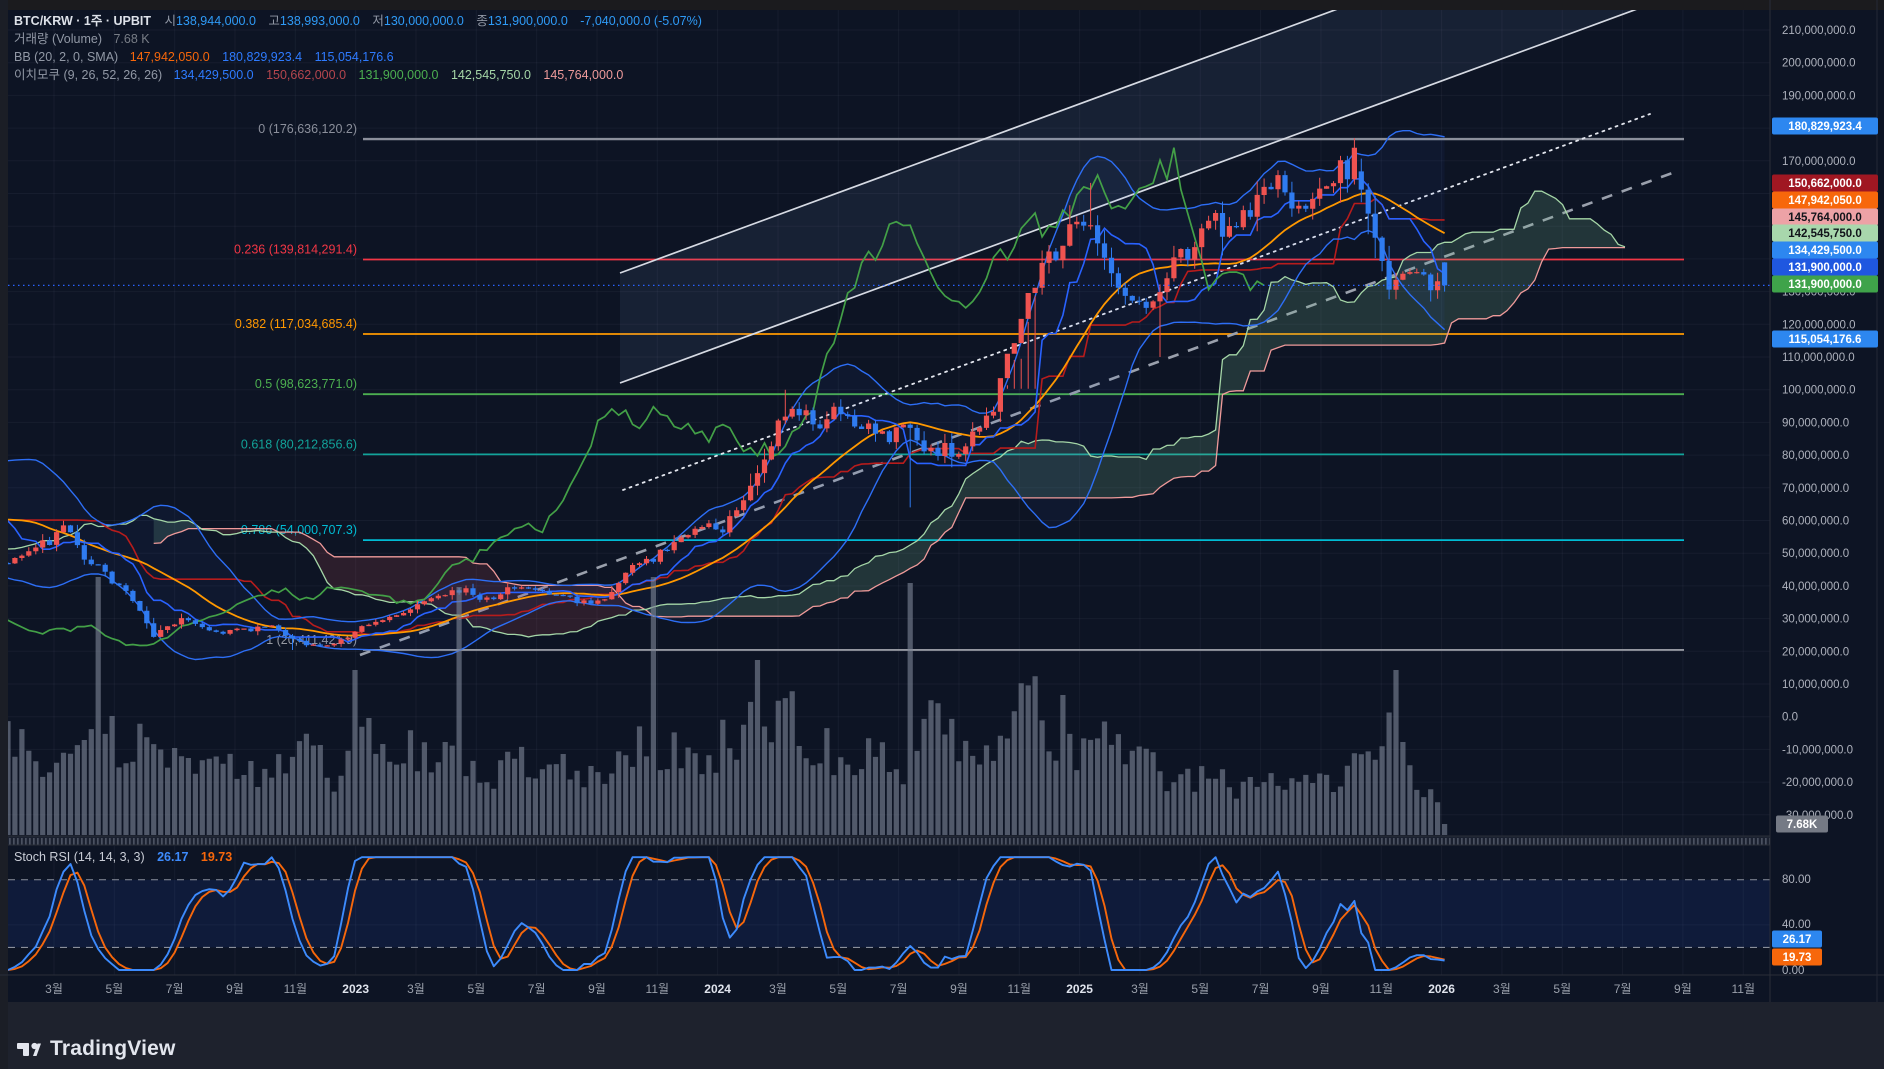 The image size is (1884, 1069). What do you see at coordinates (1793, 971) in the screenshot?
I see `stoch-tick: 0.00` at bounding box center [1793, 971].